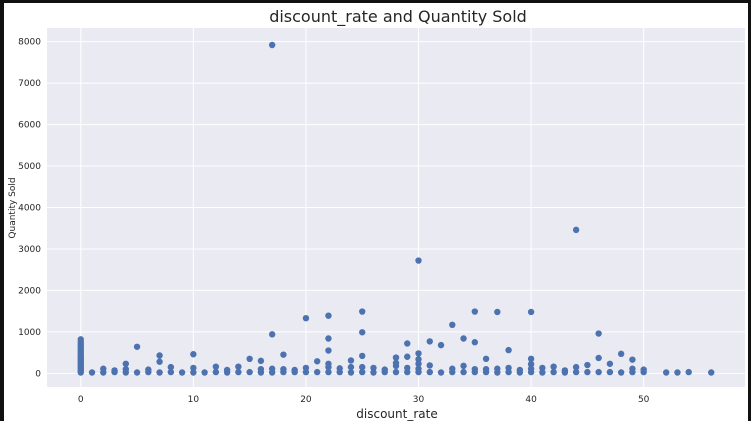 The height and width of the screenshot is (425, 751). What do you see at coordinates (29, 291) in the screenshot?
I see `y-tick-label: 2000` at bounding box center [29, 291].